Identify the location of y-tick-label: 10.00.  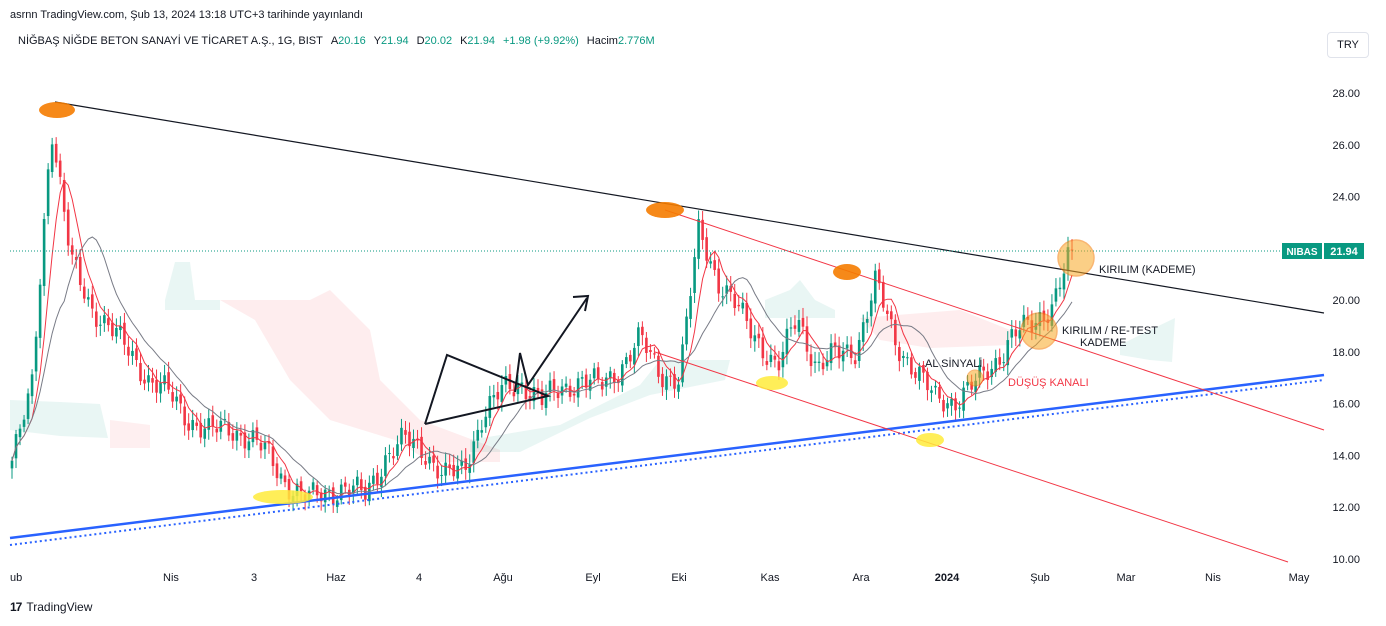
(1346, 560).